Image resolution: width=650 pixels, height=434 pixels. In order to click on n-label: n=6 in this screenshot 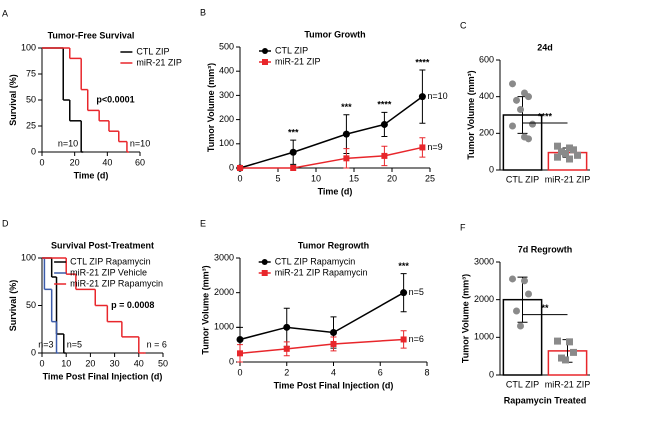, I will do `click(416, 339)`.